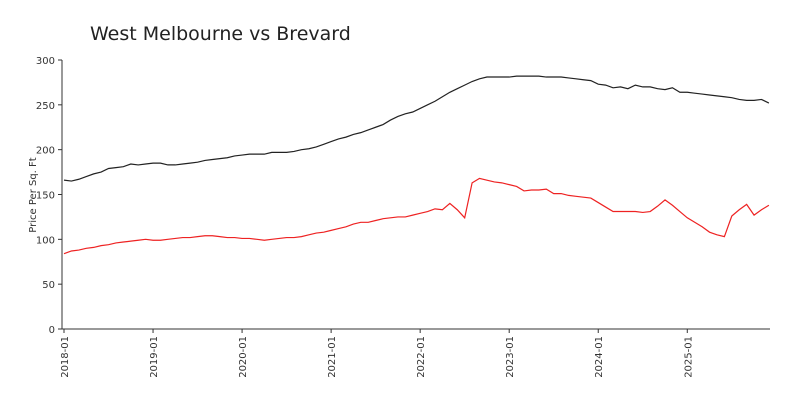  What do you see at coordinates (220, 34) in the screenshot?
I see `chart-title: West Melbourne vs Brevard` at bounding box center [220, 34].